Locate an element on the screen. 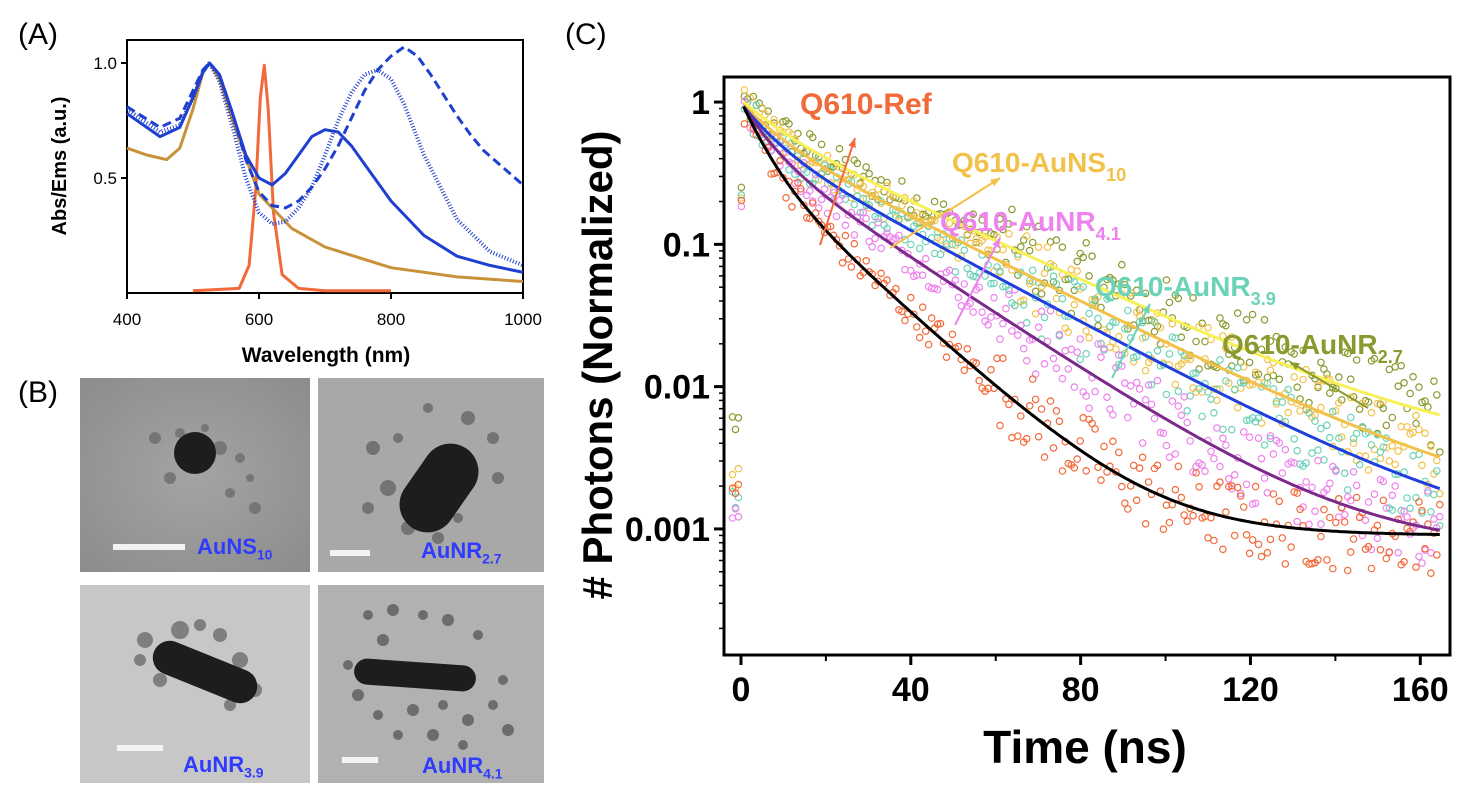 Image resolution: width=1484 pixels, height=804 pixels. x-tick-label: 1000 is located at coordinates (523, 319).